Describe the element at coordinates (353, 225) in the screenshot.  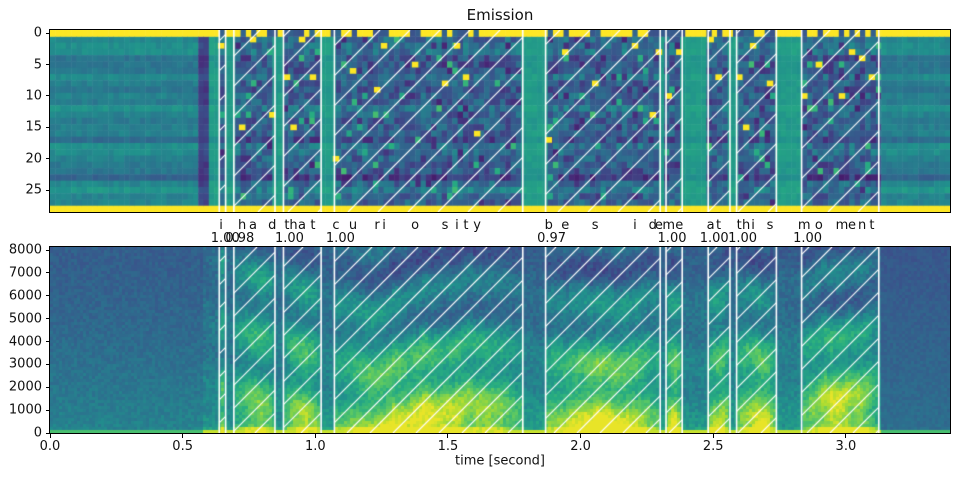
I see `char-label: u` at that location.